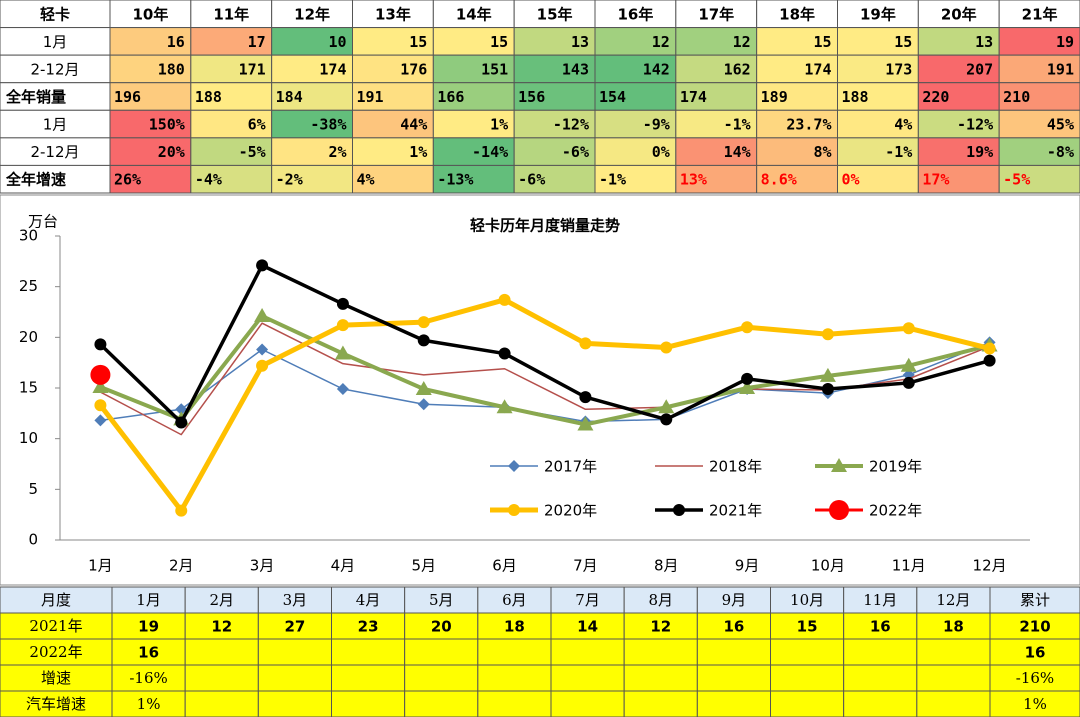 This screenshot has width=1080, height=717. I want to click on header-text: 10月, so click(807, 600).